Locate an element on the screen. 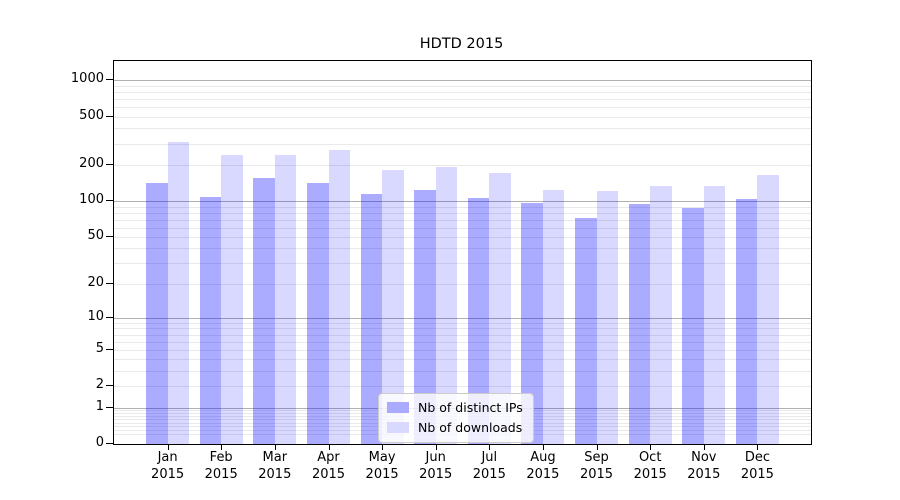 Image resolution: width=900 pixels, height=500 pixels. x-tick-label: Jun 2015 is located at coordinates (436, 466).